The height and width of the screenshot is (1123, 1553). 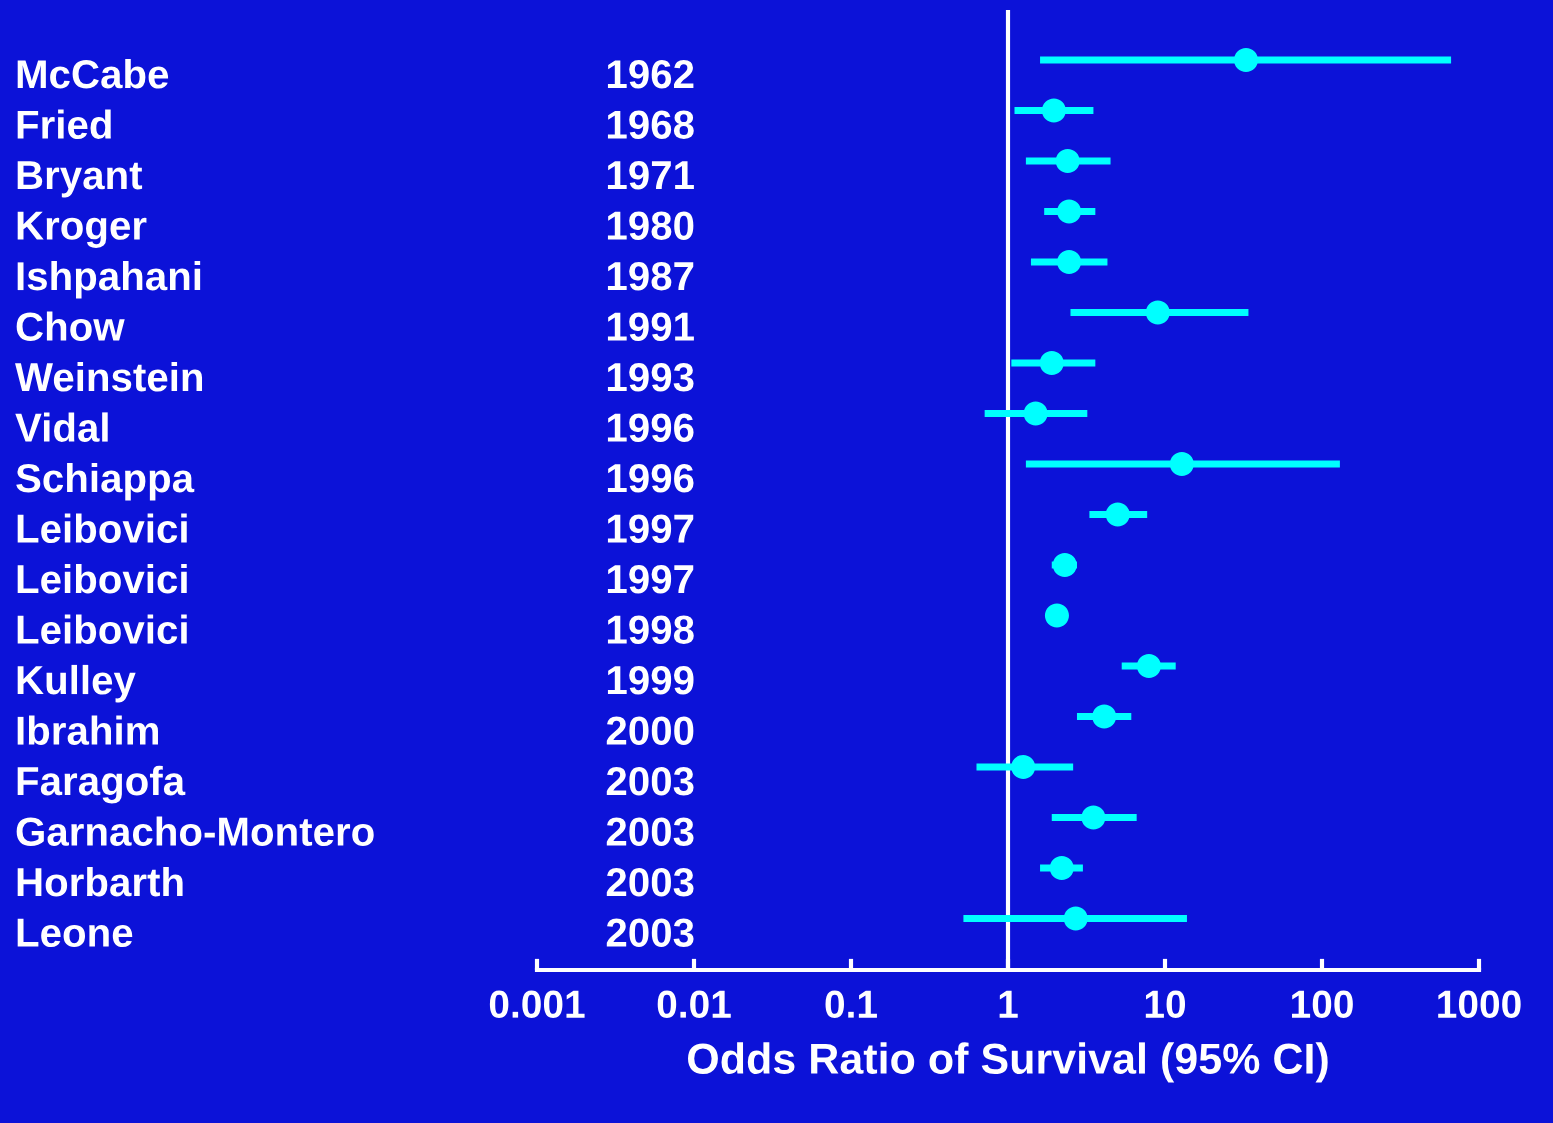 I want to click on y2-tick-label: 1971, so click(x=650, y=175).